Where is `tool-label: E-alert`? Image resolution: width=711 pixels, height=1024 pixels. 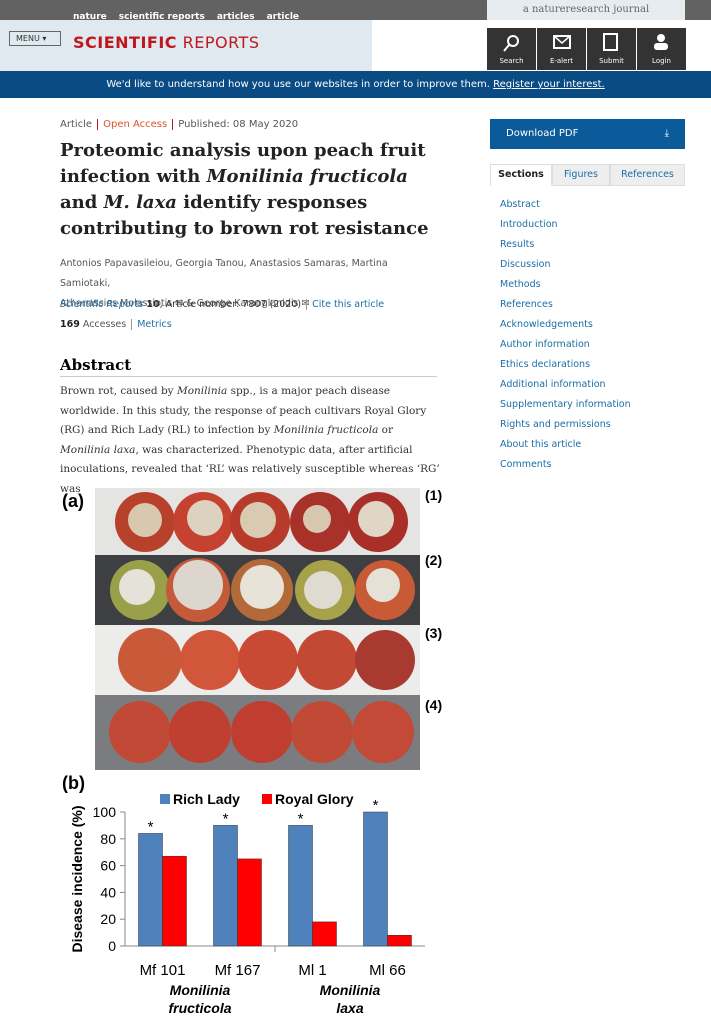
tool-label: E-alert is located at coordinates (561, 61).